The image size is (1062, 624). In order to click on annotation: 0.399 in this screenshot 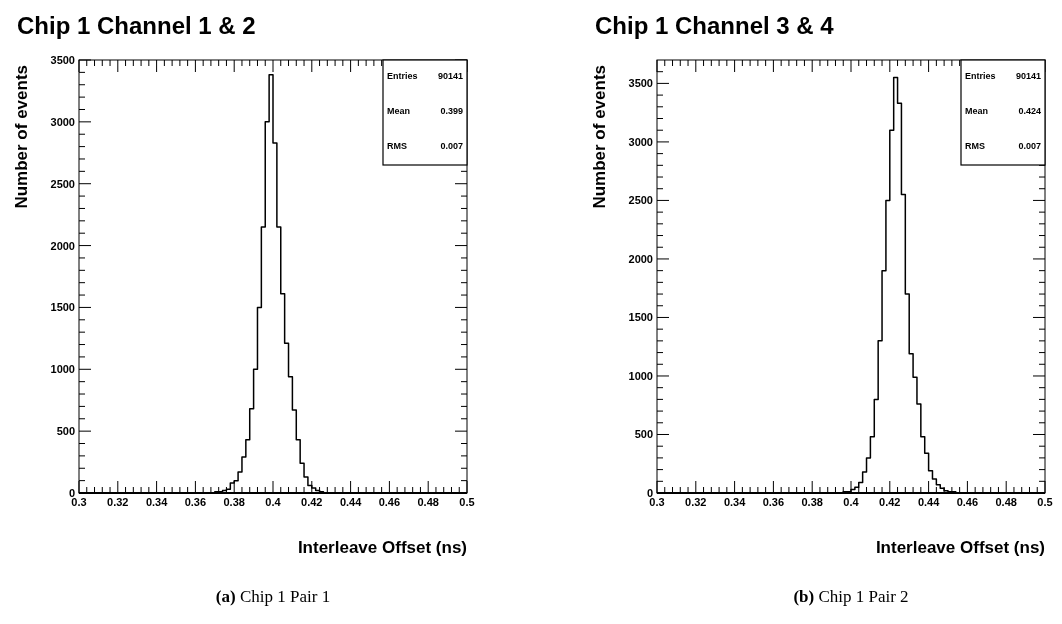, I will do `click(451, 111)`.